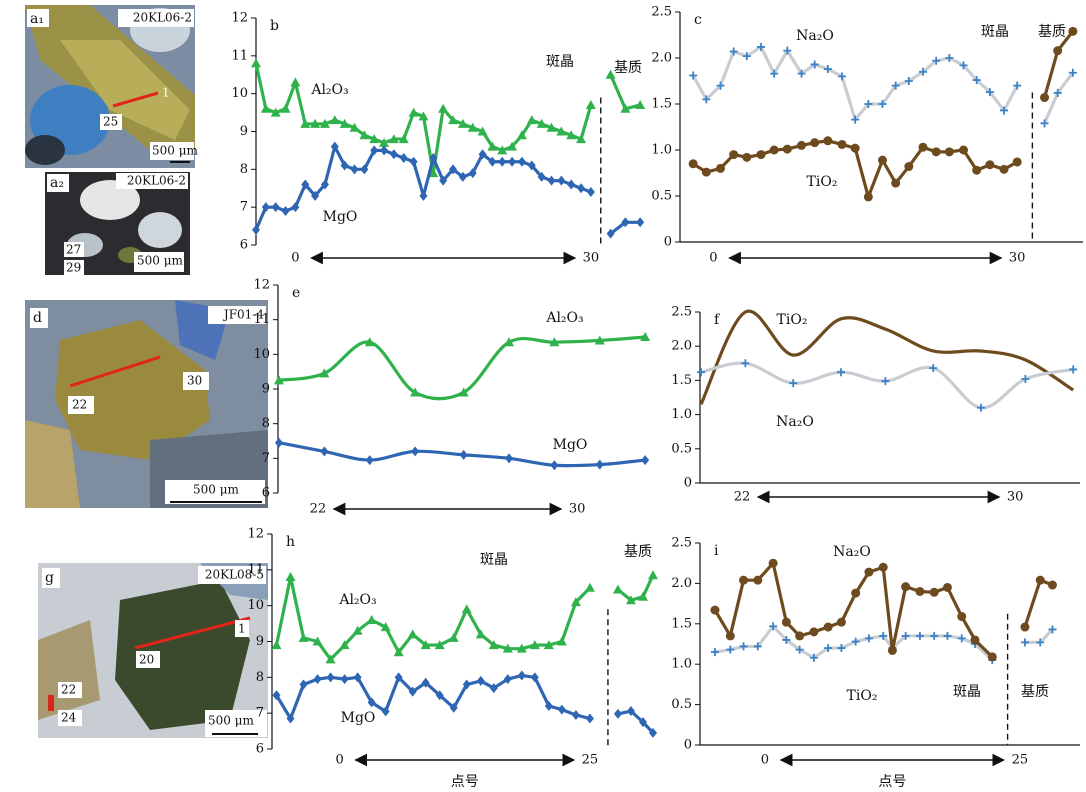  Describe the element at coordinates (290, 542) in the screenshot. I see `panel-label: h` at that location.